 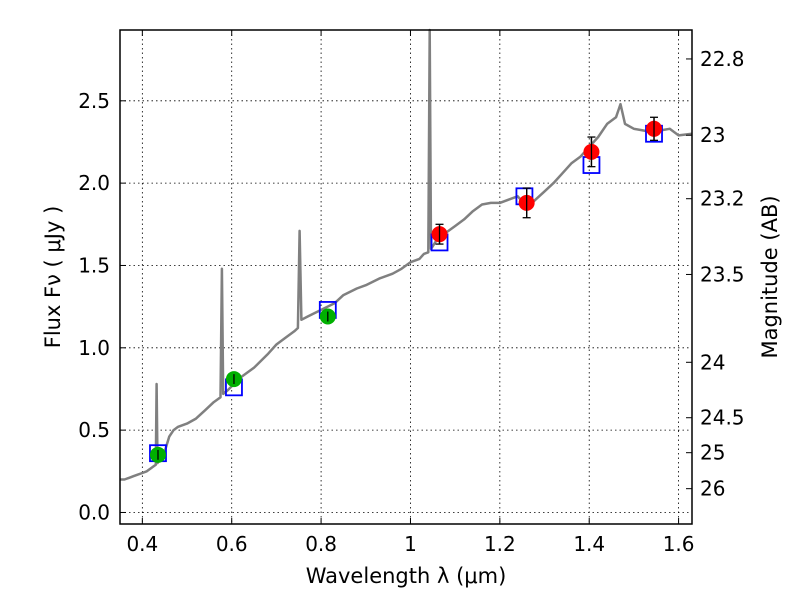 I want to click on y-tick-label: 0.0, so click(x=94, y=512).